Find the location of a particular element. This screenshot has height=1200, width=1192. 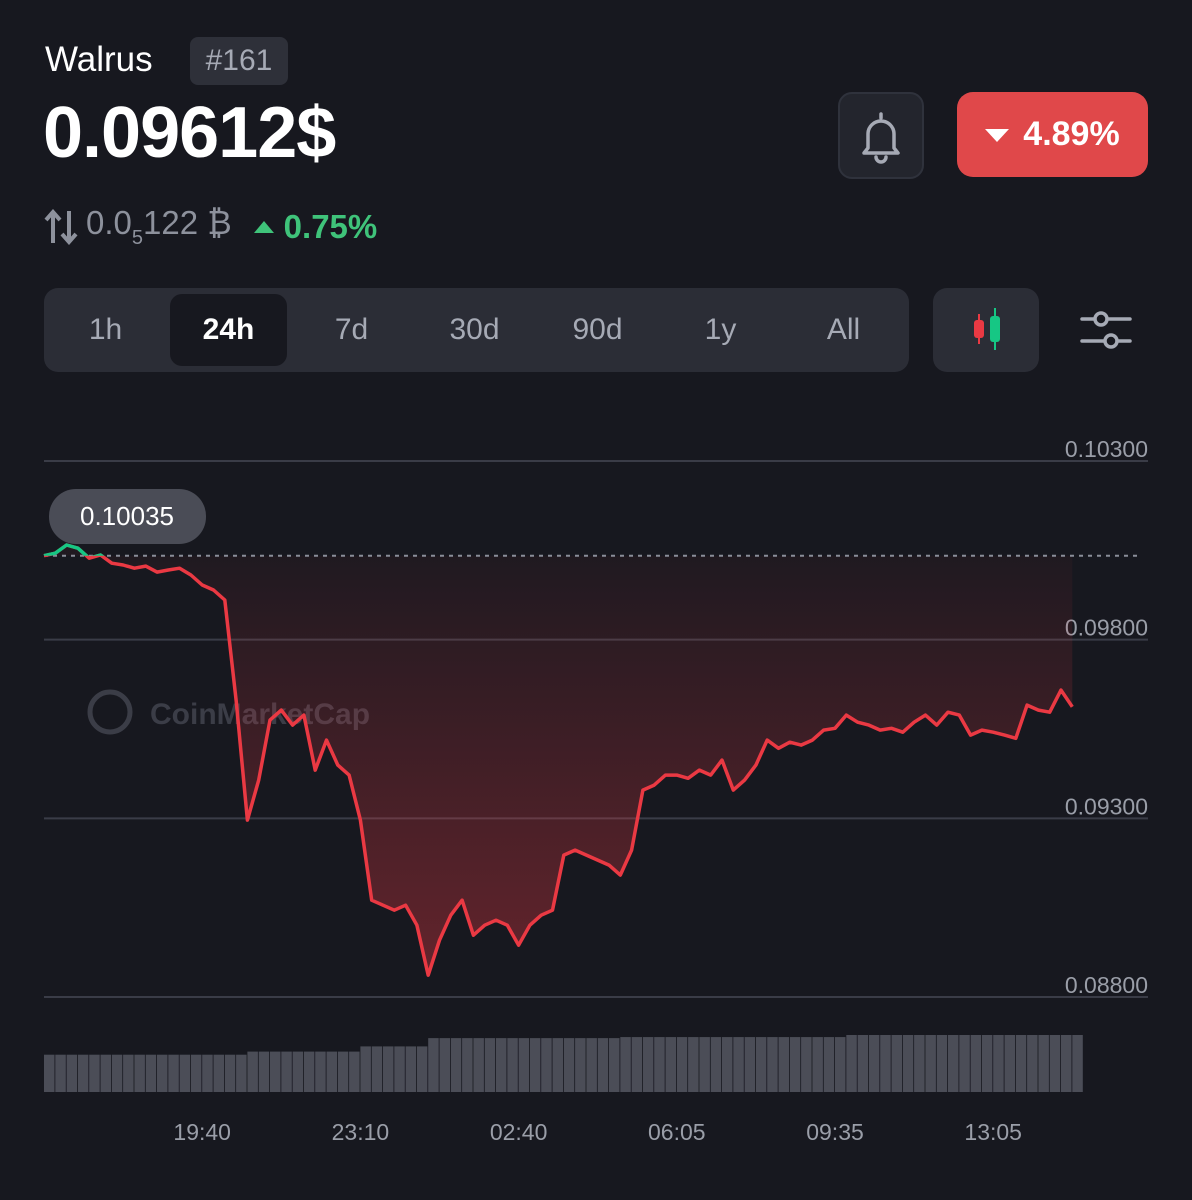

x-tick-label: 06:05 is located at coordinates (677, 1132).